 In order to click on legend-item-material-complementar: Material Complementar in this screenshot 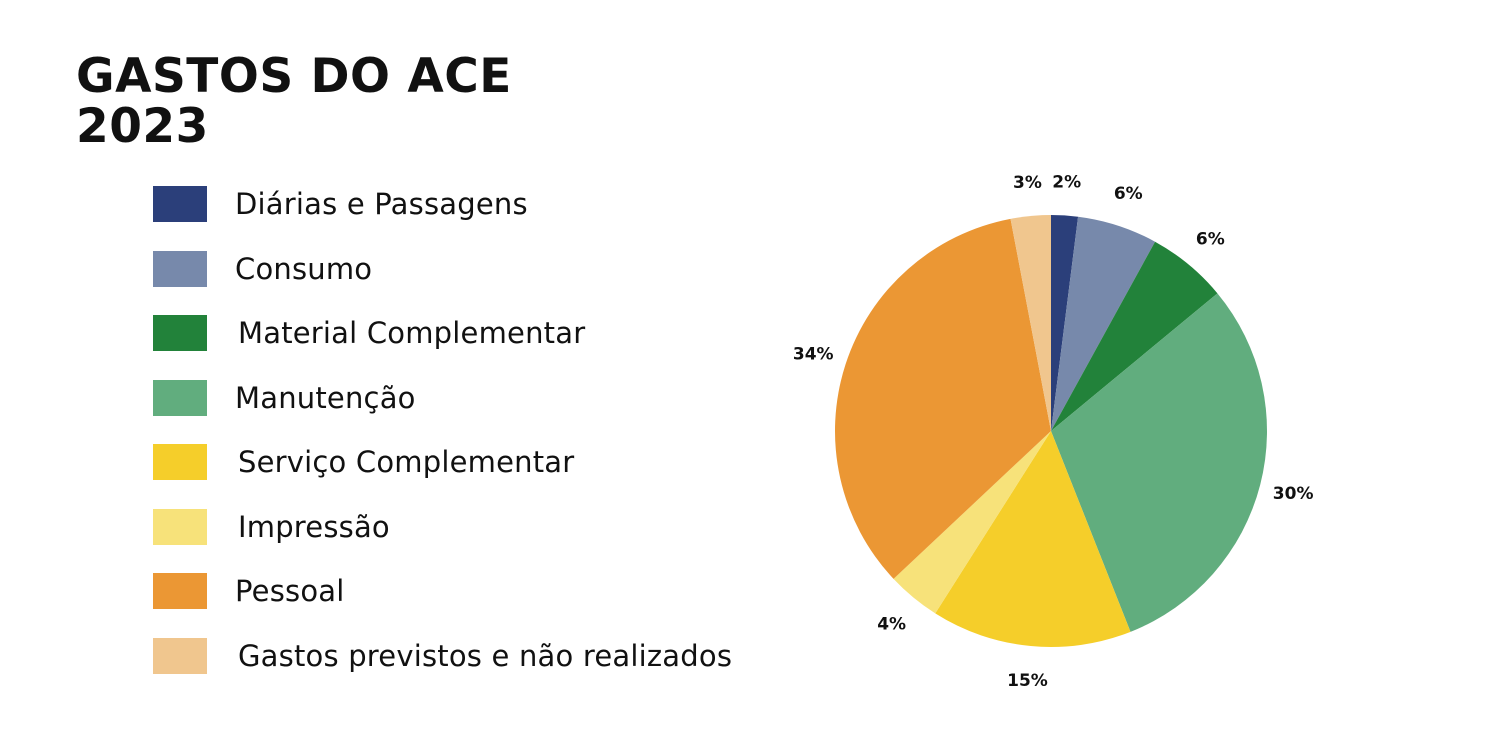, I will do `click(442, 347)`.